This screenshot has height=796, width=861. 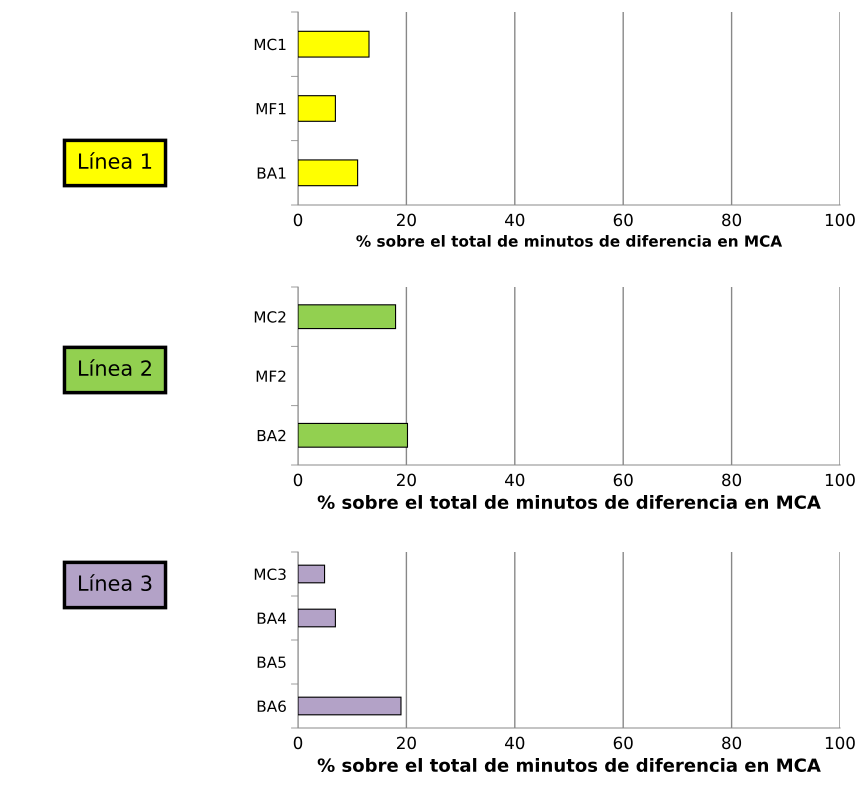 What do you see at coordinates (270, 574) in the screenshot?
I see `y-tick-label: MC3` at bounding box center [270, 574].